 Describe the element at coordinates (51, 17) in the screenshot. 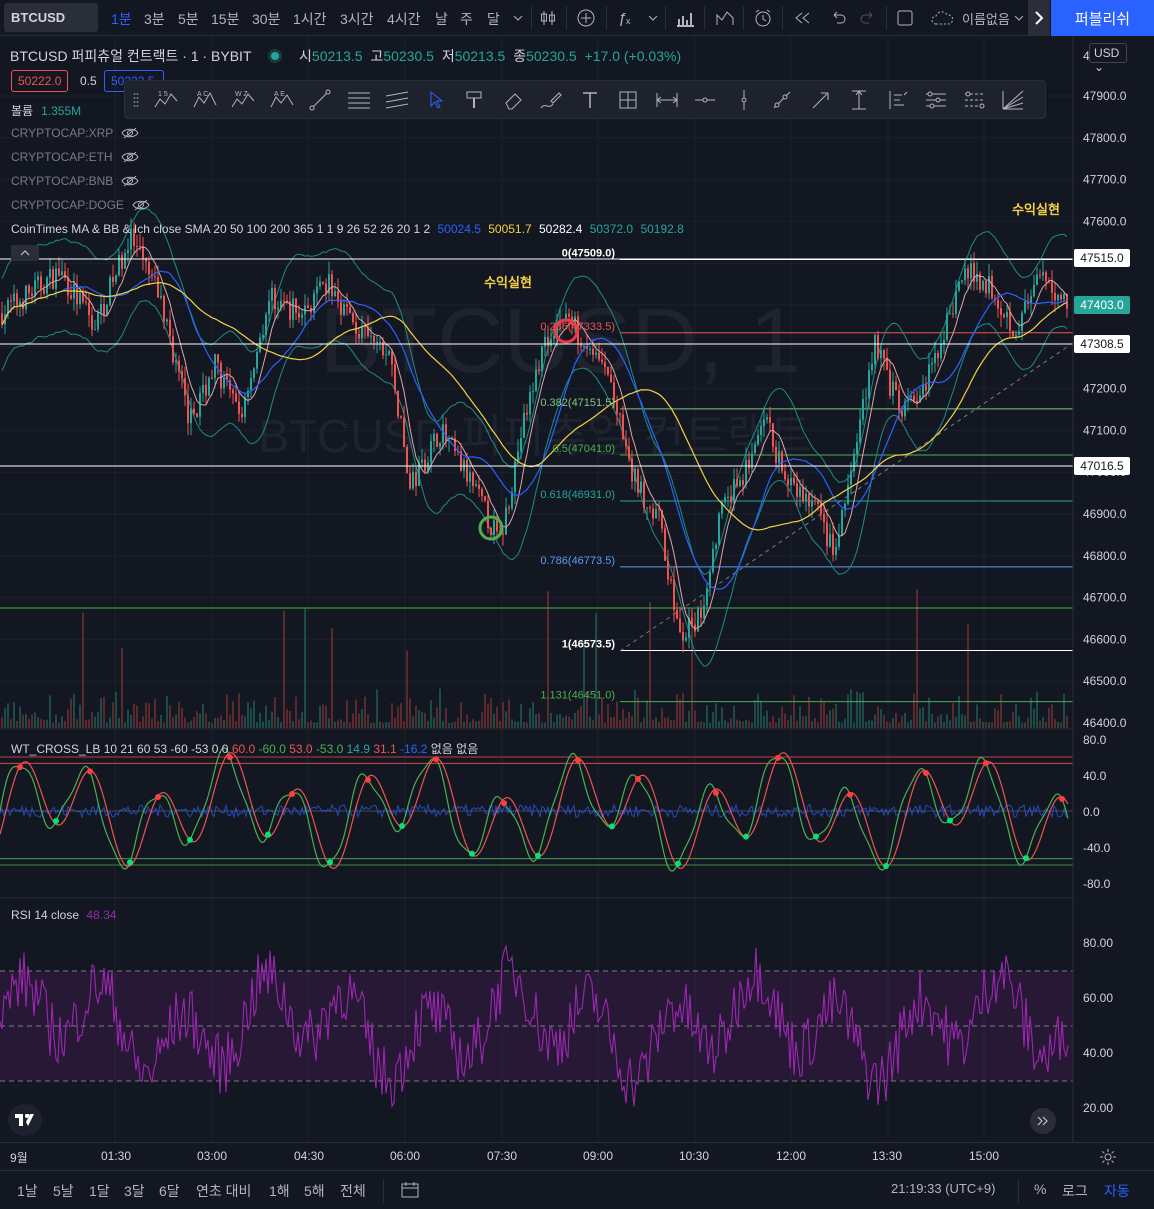

I see `symbol-search: BTCUSD` at that location.